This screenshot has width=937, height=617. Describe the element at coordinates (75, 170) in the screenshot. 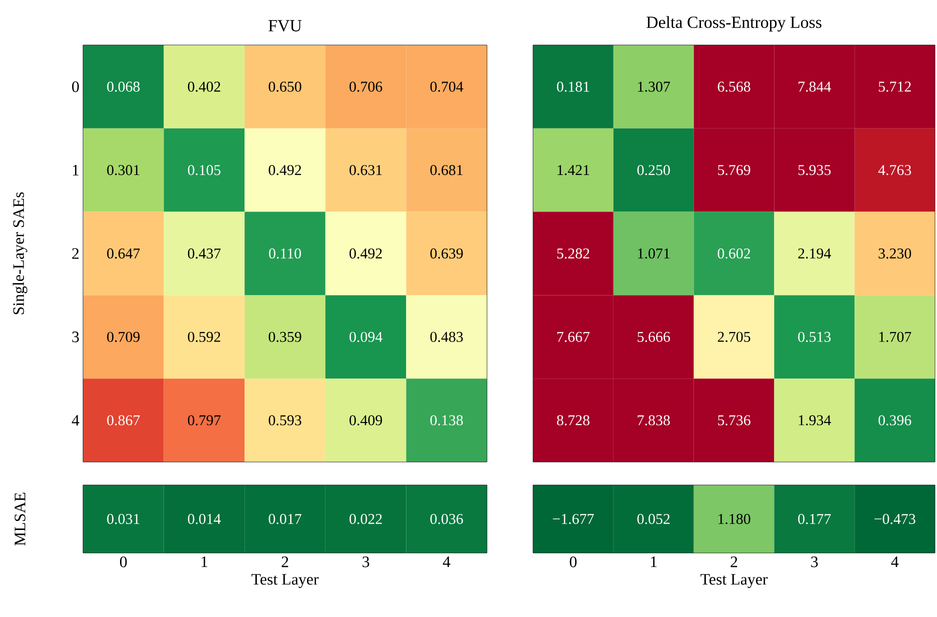

I see `y-tick-label: 1` at that location.